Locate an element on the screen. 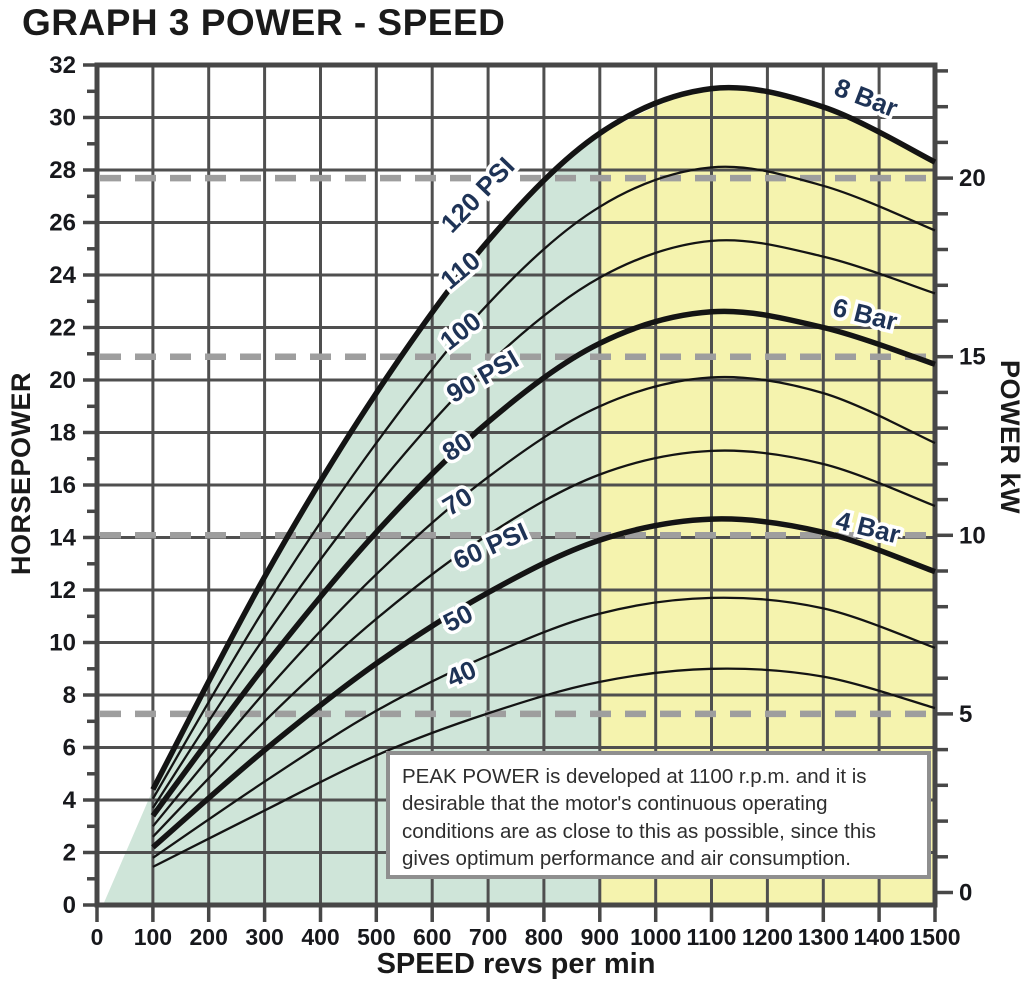  hp-tick-label: 10 is located at coordinates (62, 643).